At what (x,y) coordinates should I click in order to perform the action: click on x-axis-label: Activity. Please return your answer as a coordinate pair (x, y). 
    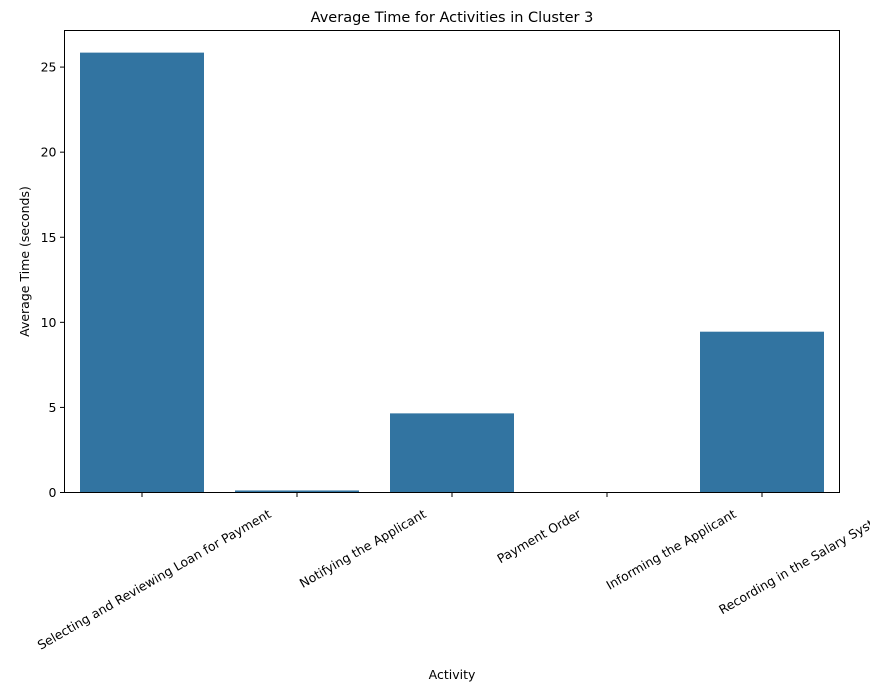
    Looking at the image, I should click on (452, 674).